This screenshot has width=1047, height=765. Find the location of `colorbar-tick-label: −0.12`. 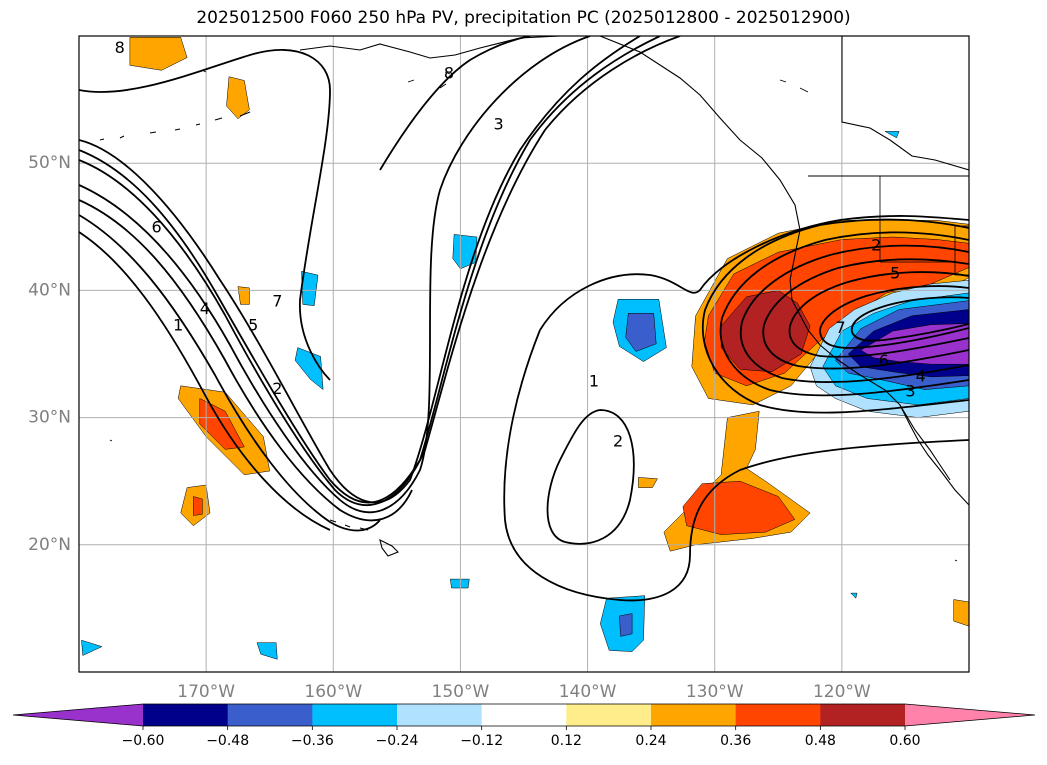

colorbar-tick-label: −0.12 is located at coordinates (481, 741).